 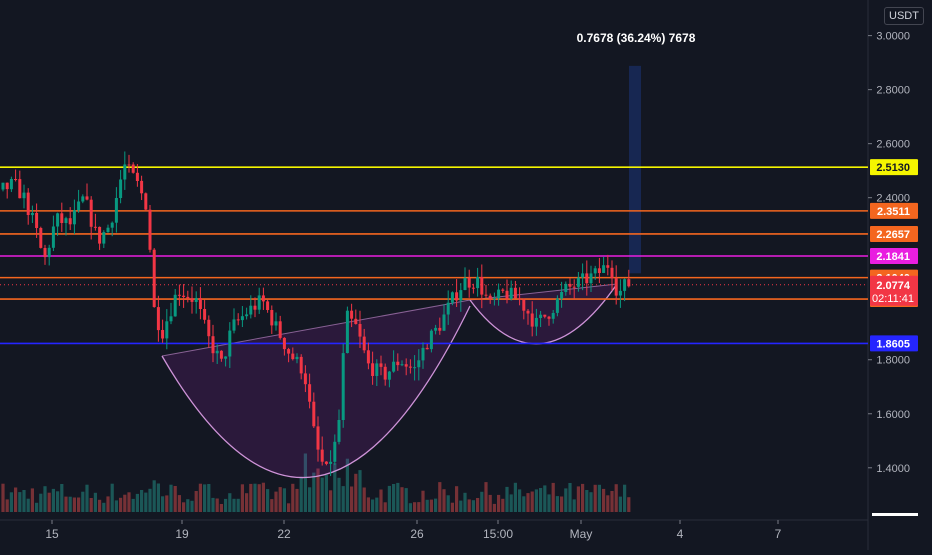 What do you see at coordinates (636, 38) in the screenshot?
I see `measure-label: 0.7678 (36.24%) 7678` at bounding box center [636, 38].